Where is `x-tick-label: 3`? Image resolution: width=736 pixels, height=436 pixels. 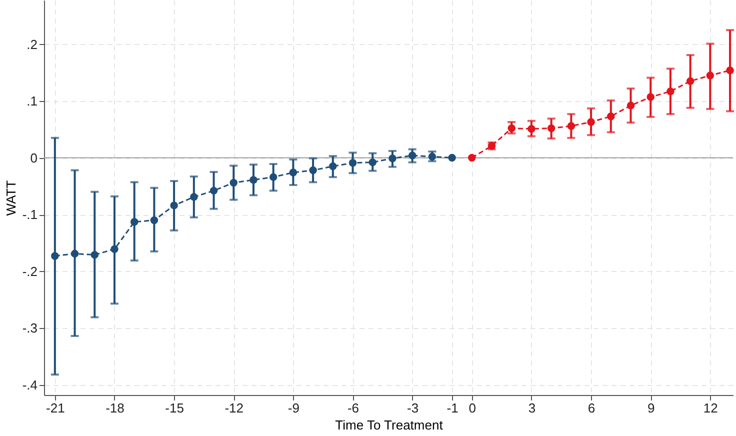 x-tick-label: 3 is located at coordinates (532, 408).